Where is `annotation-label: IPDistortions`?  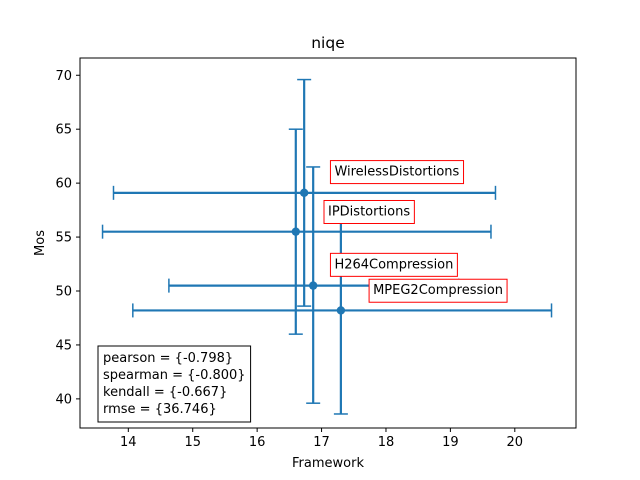
annotation-label: IPDistortions is located at coordinates (369, 211).